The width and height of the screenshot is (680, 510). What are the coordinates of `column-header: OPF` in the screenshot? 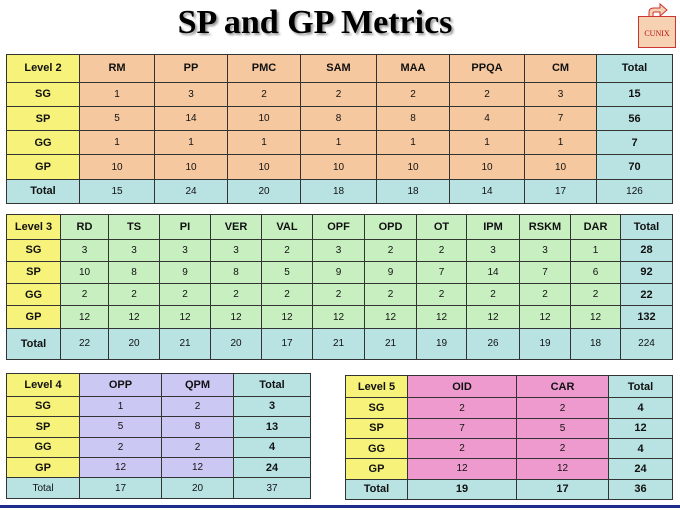 It's located at (338, 227).